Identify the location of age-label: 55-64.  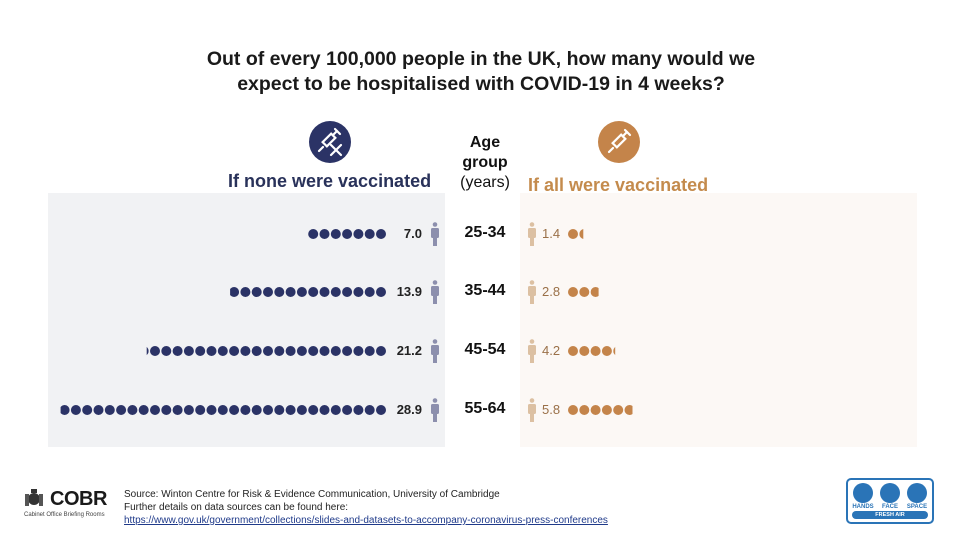
(485, 408).